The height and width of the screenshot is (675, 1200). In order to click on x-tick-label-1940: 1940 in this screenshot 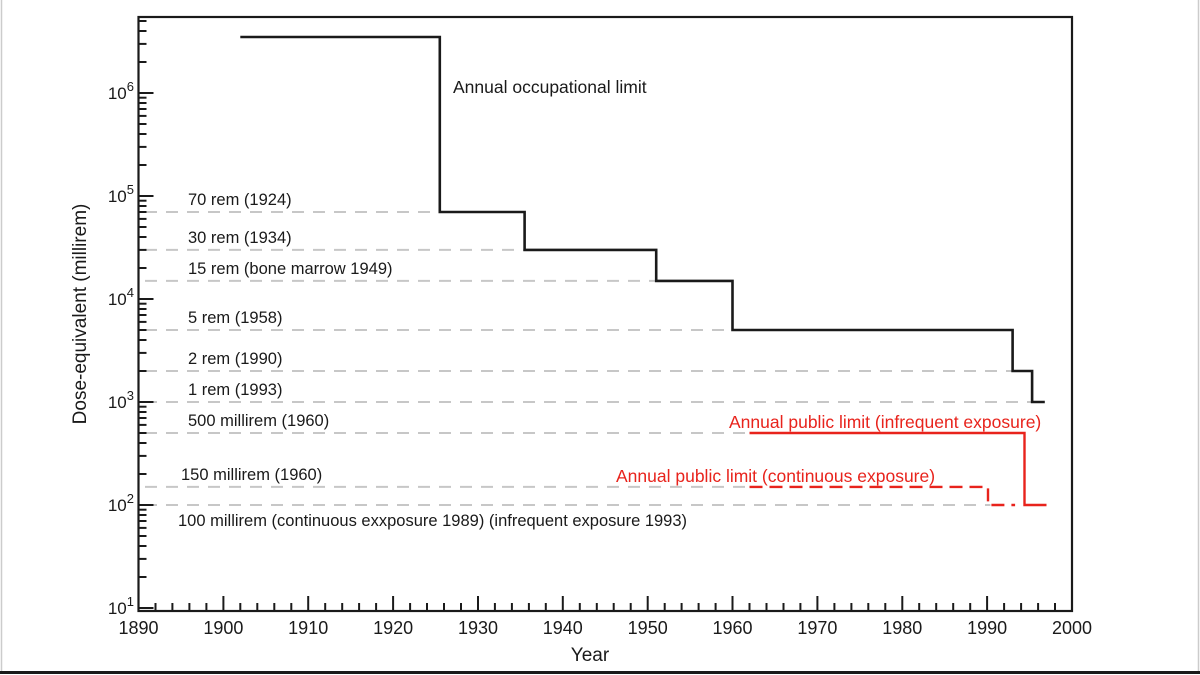, I will do `click(563, 628)`.